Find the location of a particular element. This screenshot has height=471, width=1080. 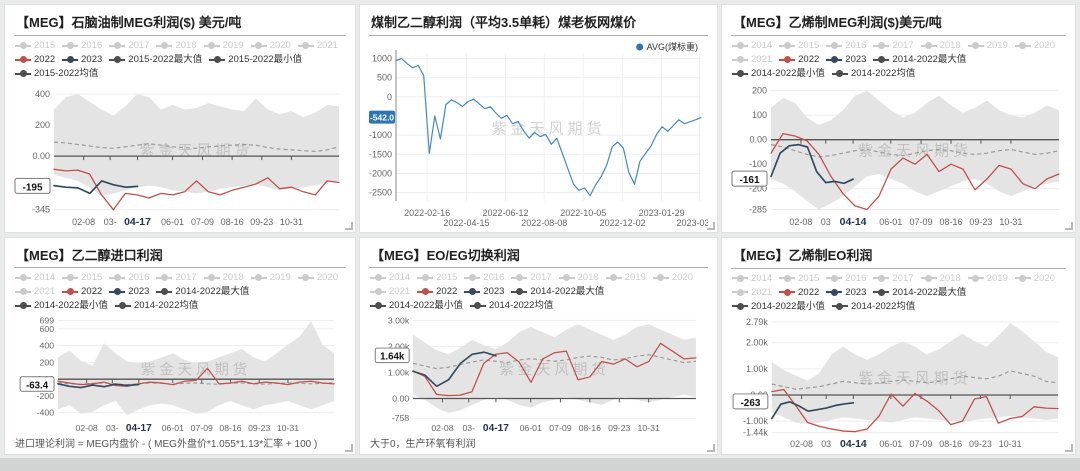

svg-text: 1.00k is located at coordinates (399, 373).